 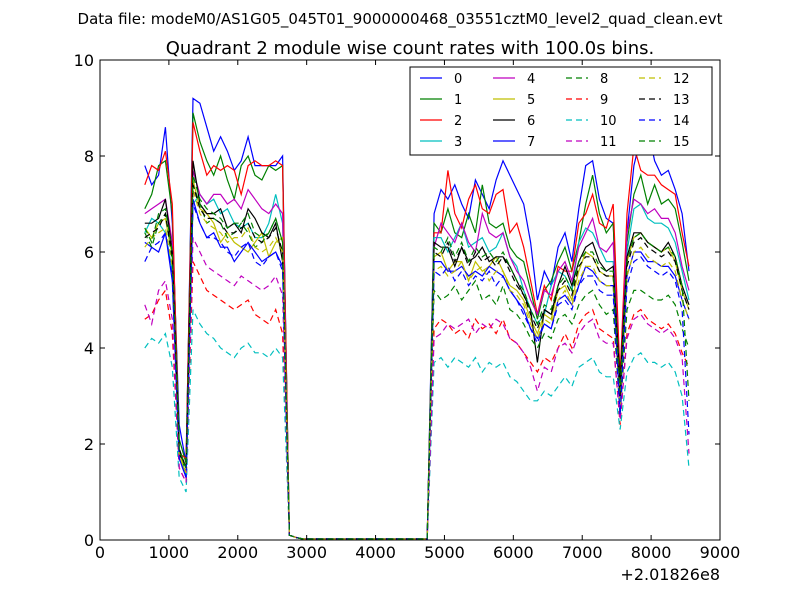 I want to click on legend-frame, so click(x=561, y=111).